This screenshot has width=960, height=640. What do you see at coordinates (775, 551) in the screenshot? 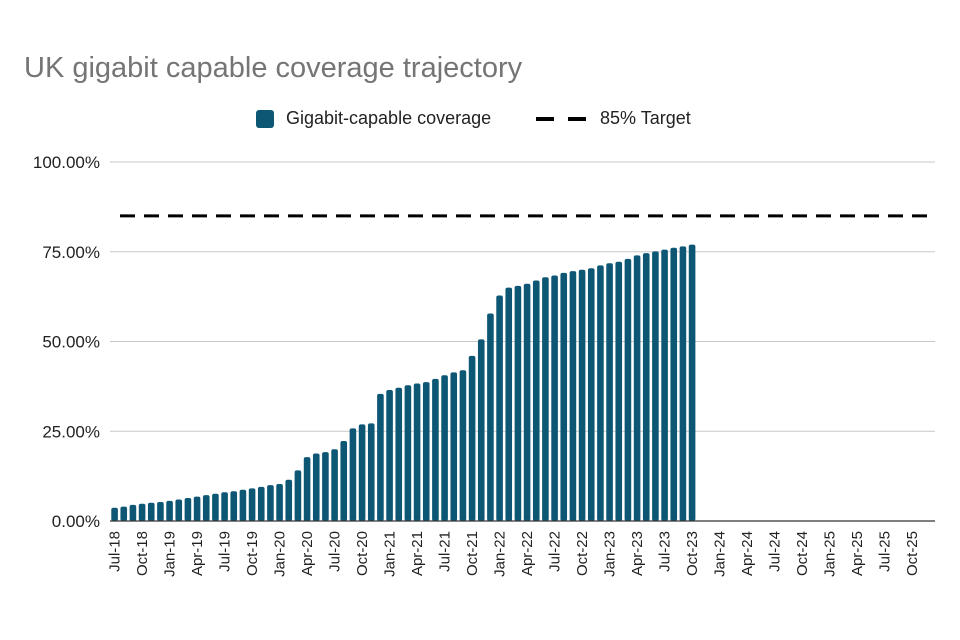
I see `x-tick-label: Jul-24` at bounding box center [775, 551].